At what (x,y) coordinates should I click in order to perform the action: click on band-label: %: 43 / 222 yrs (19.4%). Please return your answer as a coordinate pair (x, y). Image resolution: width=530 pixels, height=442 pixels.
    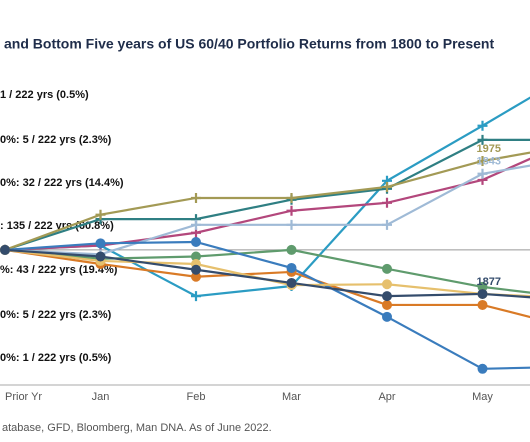
    Looking at the image, I should click on (59, 270).